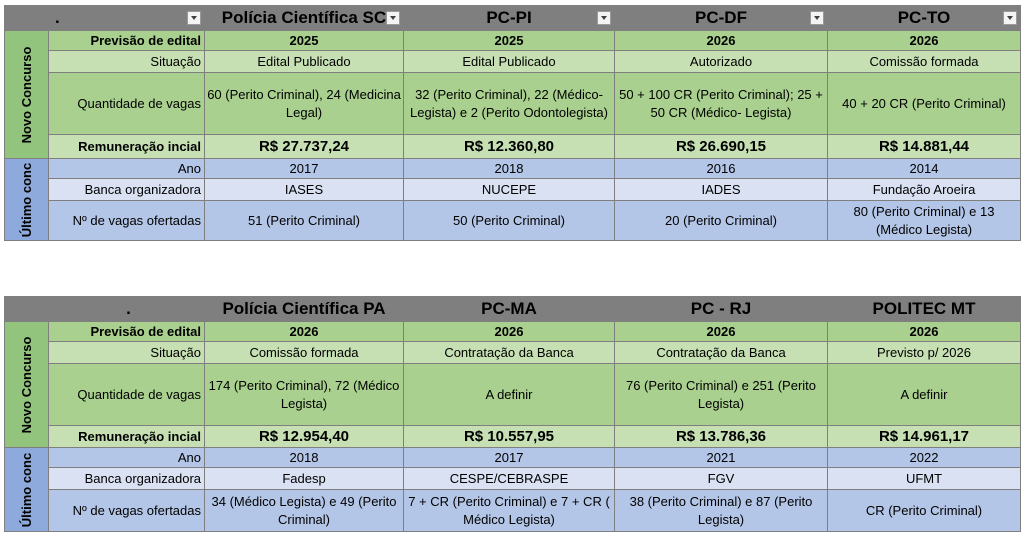 The width and height of the screenshot is (1024, 543). What do you see at coordinates (509, 18) in the screenshot?
I see `header-col-2: PC-PI` at bounding box center [509, 18].